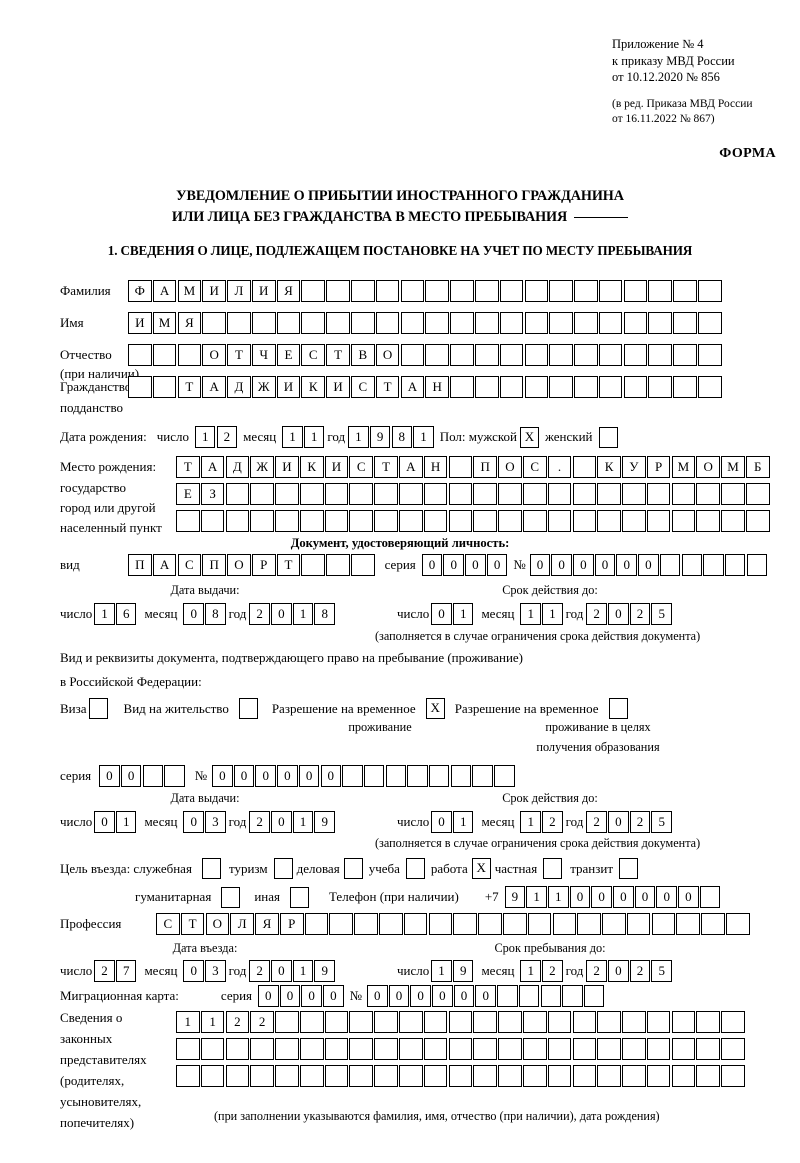 Image resolution: width=800 pixels, height=1163 pixels. I want to click on digit-cell: 7, so click(126, 971).